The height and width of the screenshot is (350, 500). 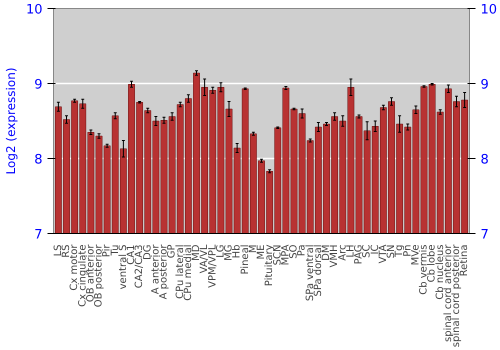 I want to click on x-tick-label: Pituitary, so click(x=270, y=265).